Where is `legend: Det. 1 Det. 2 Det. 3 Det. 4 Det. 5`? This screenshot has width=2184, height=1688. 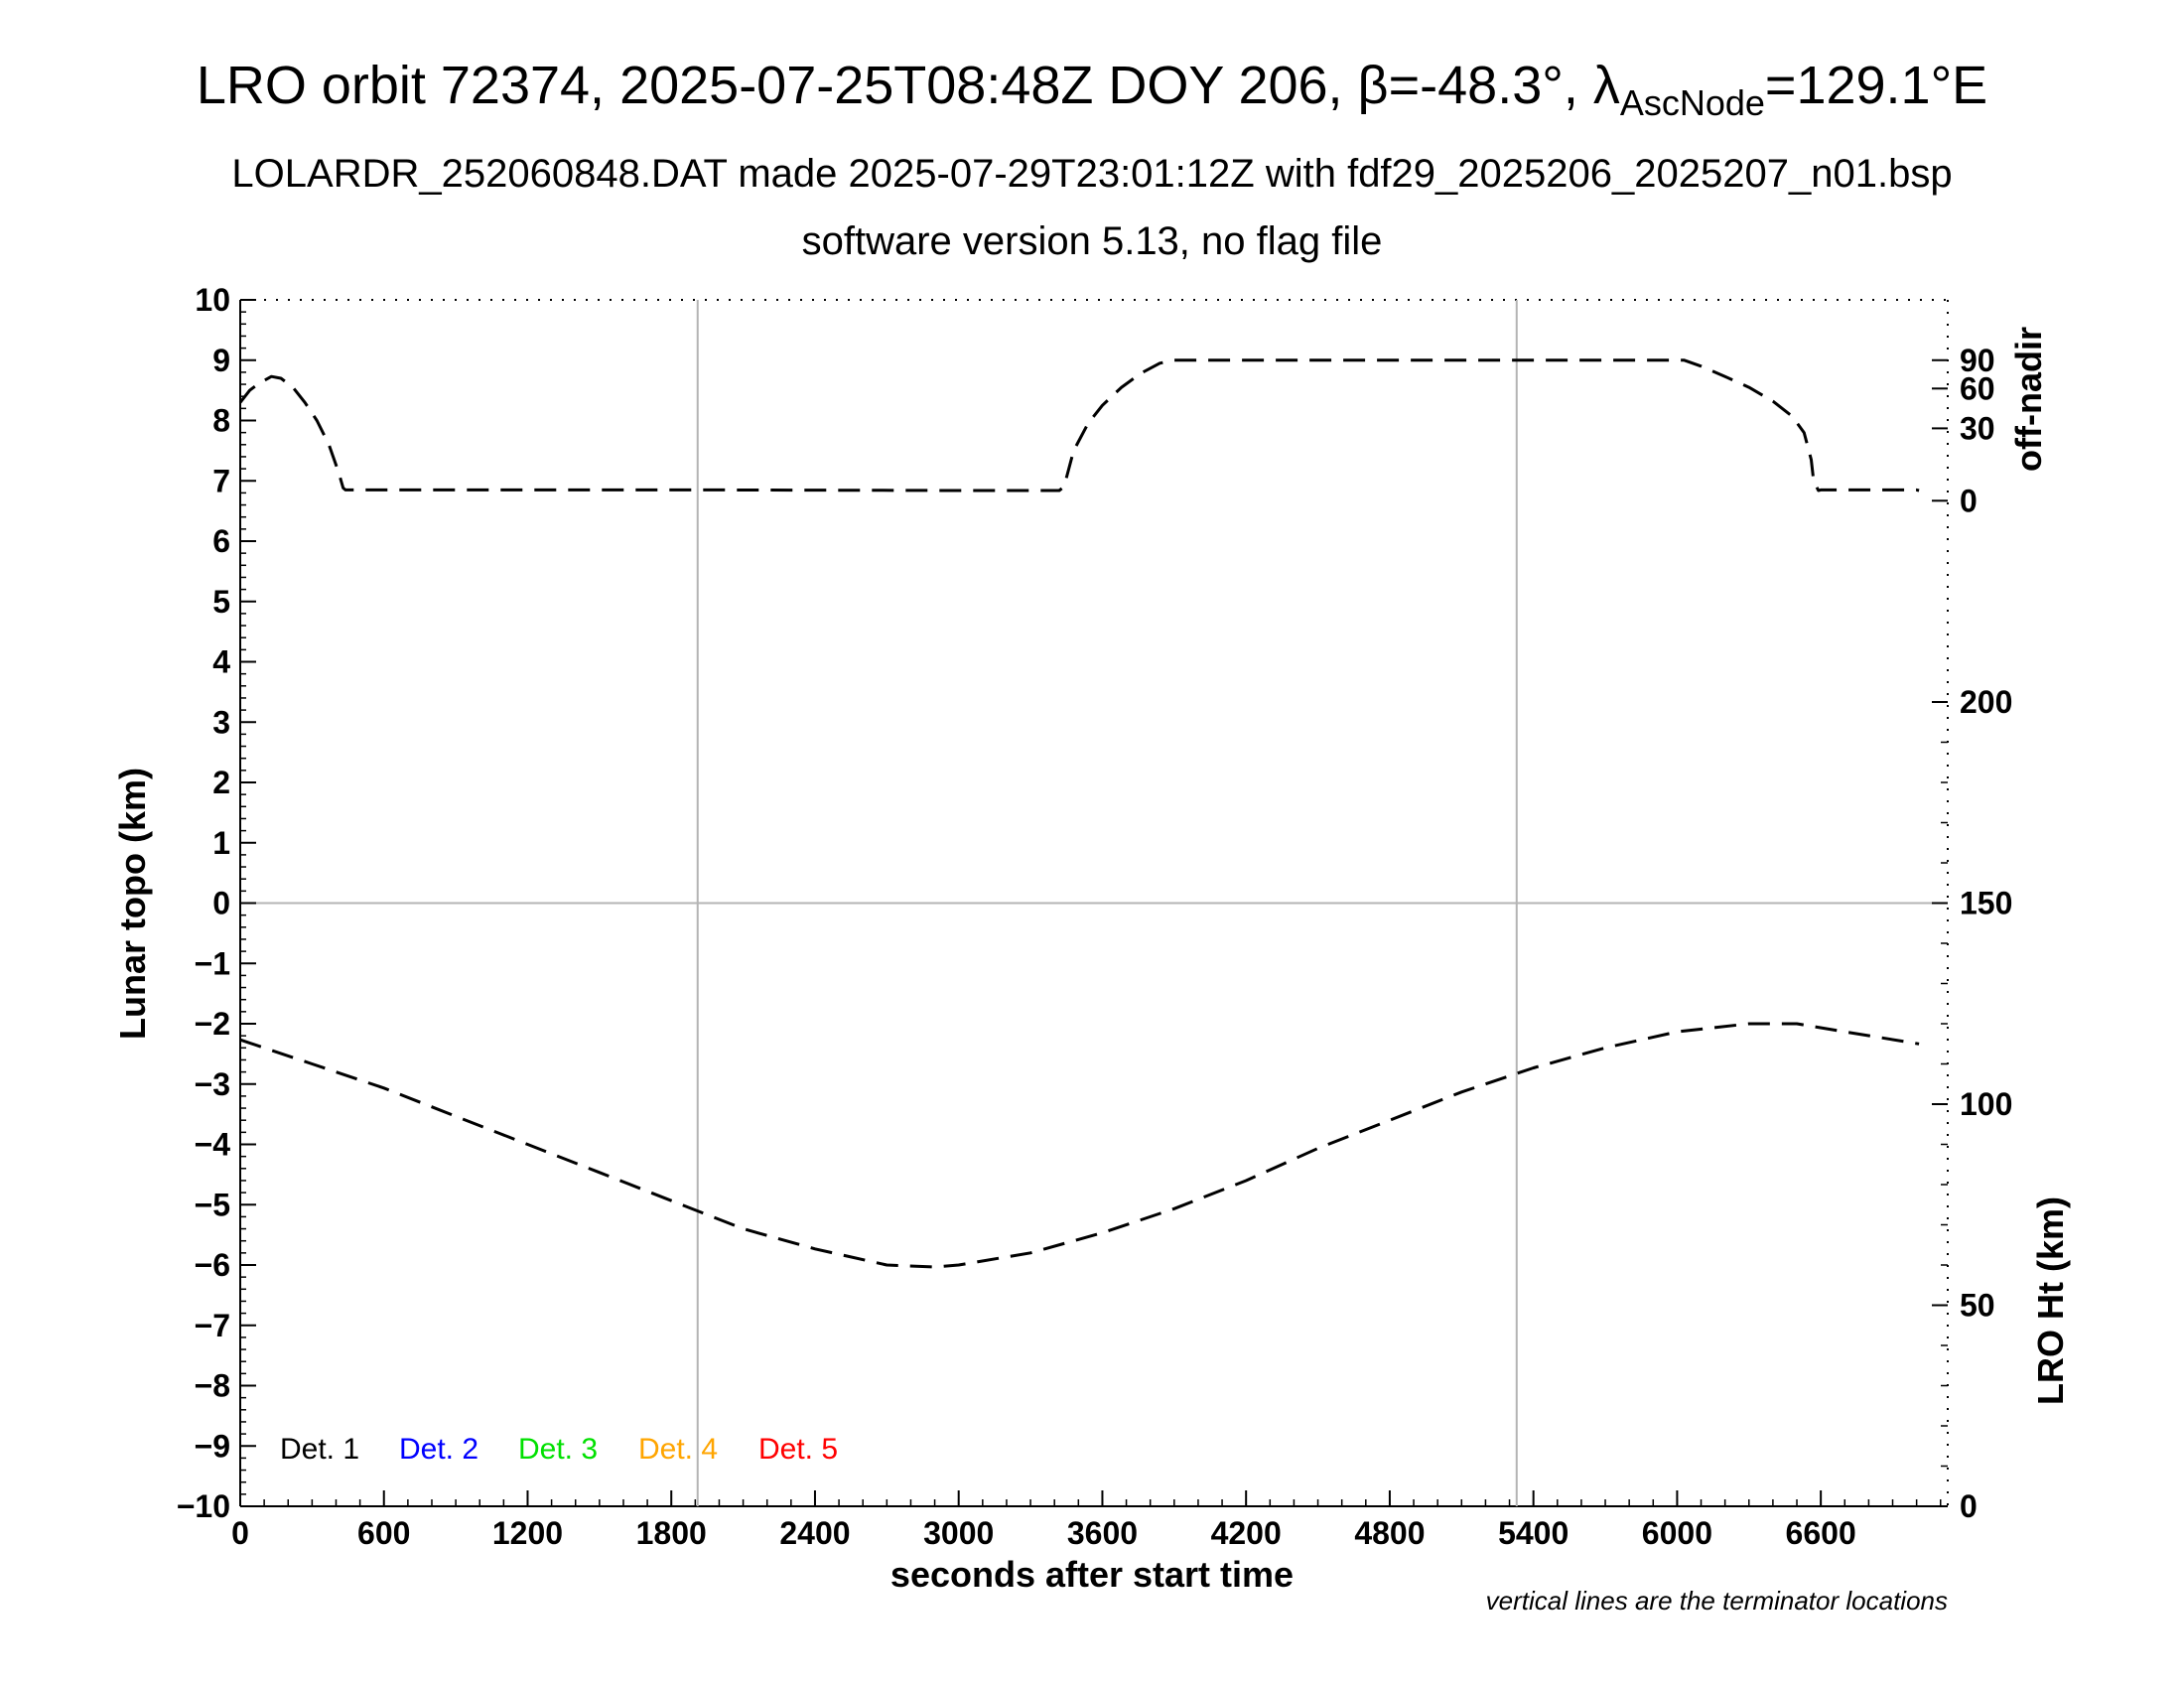 legend: Det. 1 Det. 2 Det. 3 Det. 4 Det. 5 is located at coordinates (559, 1449).